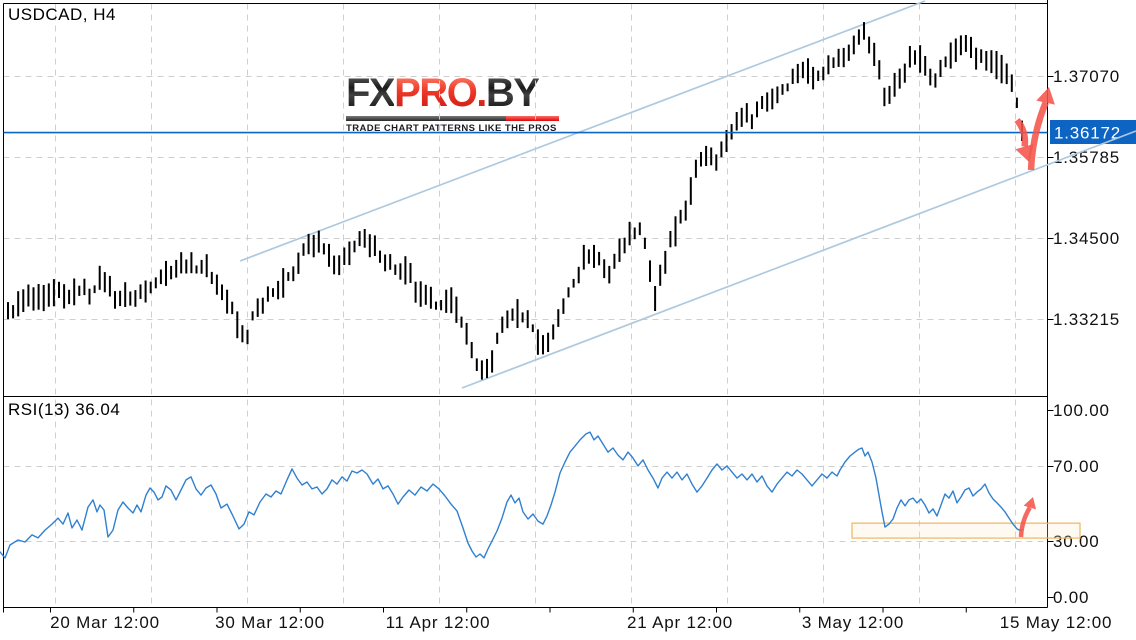  Describe the element at coordinates (1034, 312) in the screenshot. I see `trend-arrows` at that location.